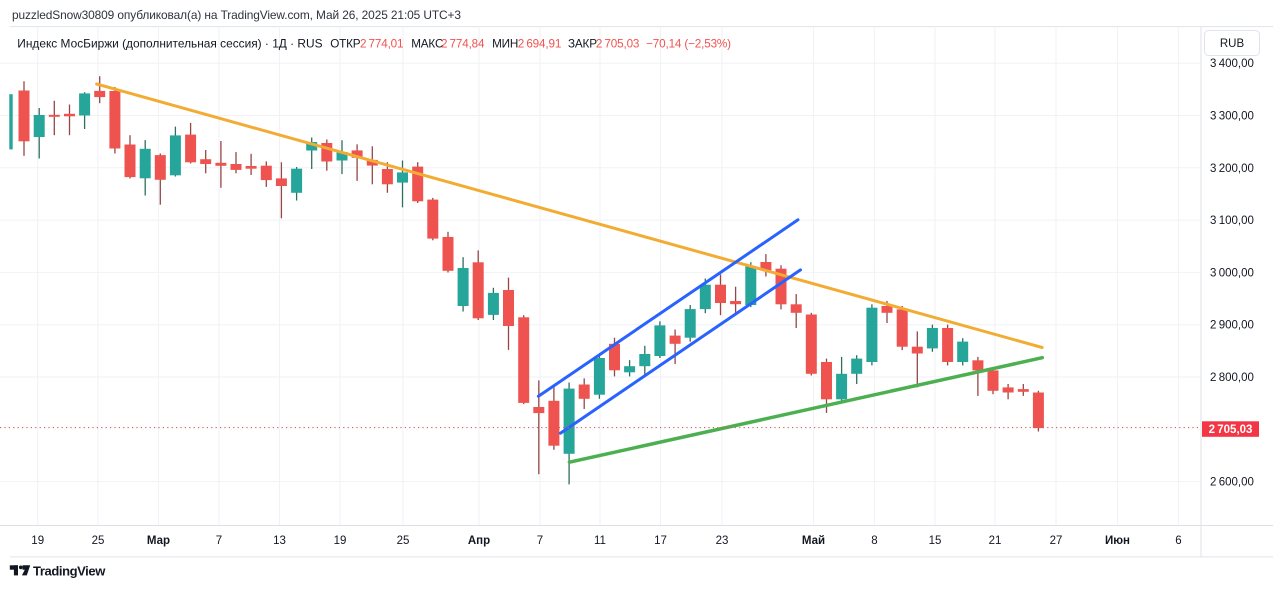  I want to click on svg-text: 27, so click(1056, 541).